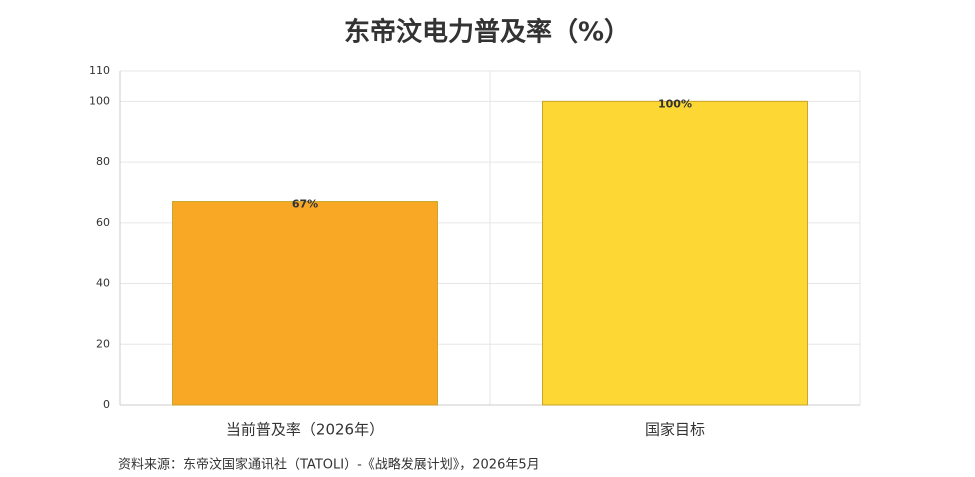 The width and height of the screenshot is (975, 477). What do you see at coordinates (103, 161) in the screenshot?
I see `y-tick-label: 80` at bounding box center [103, 161].